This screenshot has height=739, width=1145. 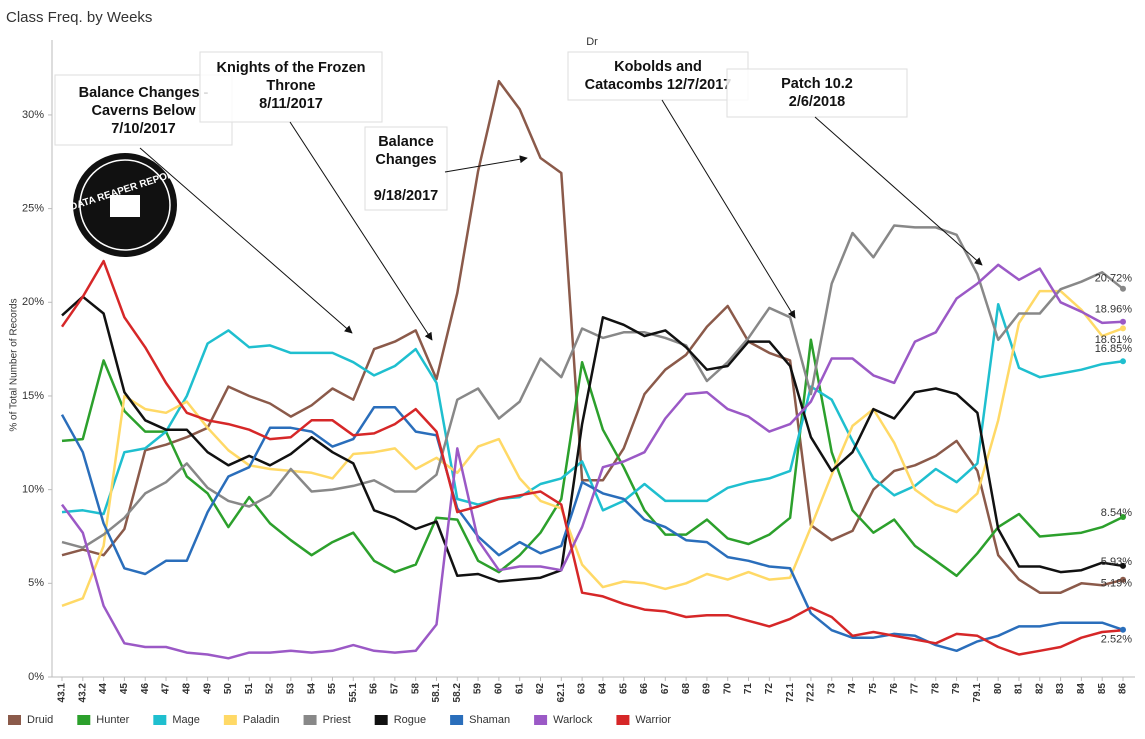 I want to click on annotation-text: Knights of the Frozen, so click(x=290, y=68).